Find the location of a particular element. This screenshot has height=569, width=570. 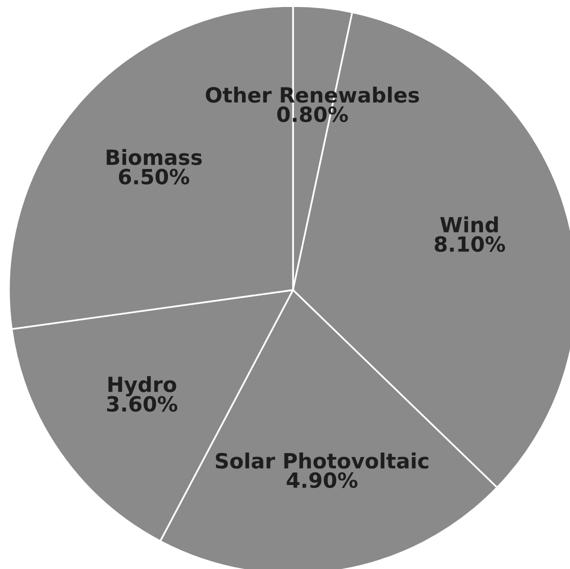

data-label: 4.90% is located at coordinates (322, 480).